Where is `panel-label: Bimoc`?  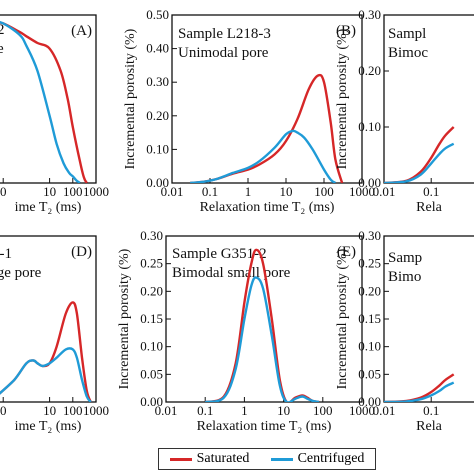 panel-label: Bimoc is located at coordinates (408, 53).